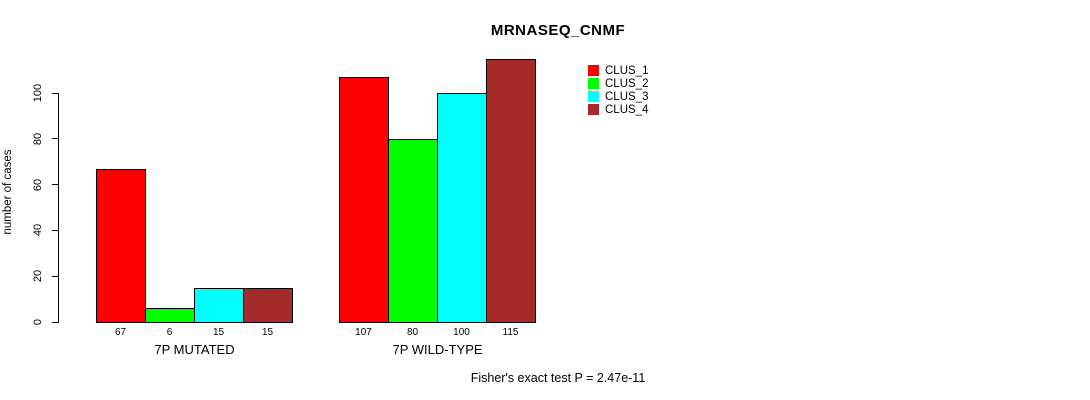  Describe the element at coordinates (170, 315) in the screenshot. I see `bar-clus_2-group1` at that location.